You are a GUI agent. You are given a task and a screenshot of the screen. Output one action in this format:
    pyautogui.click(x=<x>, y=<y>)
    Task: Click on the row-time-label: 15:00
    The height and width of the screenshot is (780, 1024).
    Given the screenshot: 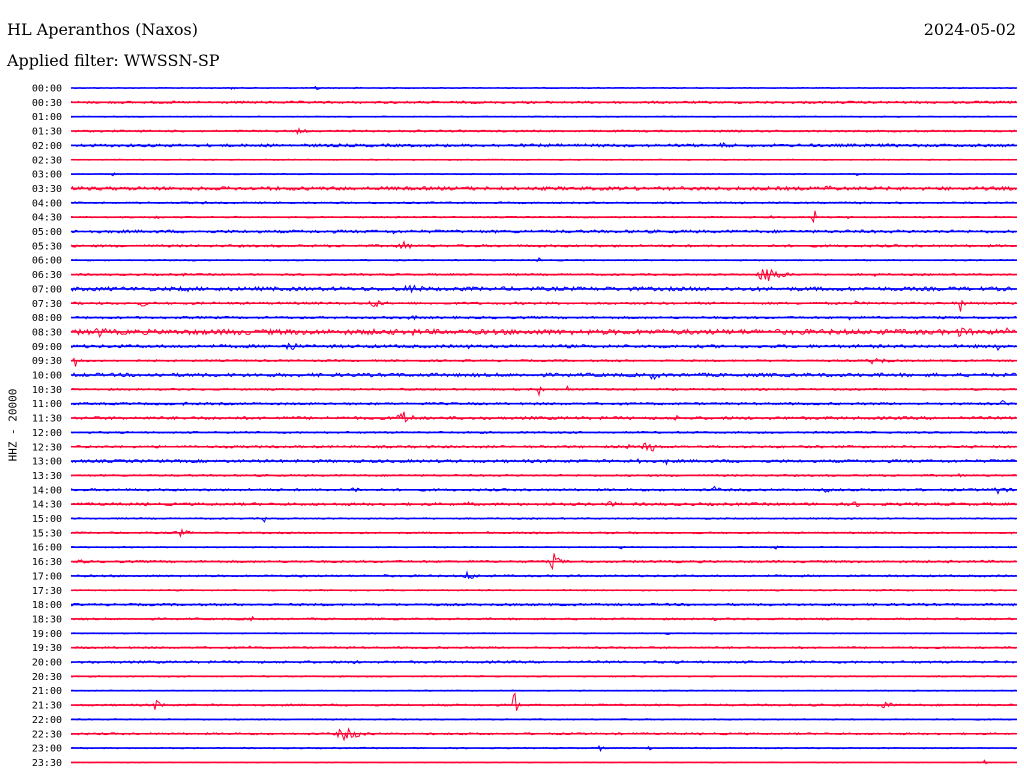 What is the action you would take?
    pyautogui.click(x=47, y=519)
    